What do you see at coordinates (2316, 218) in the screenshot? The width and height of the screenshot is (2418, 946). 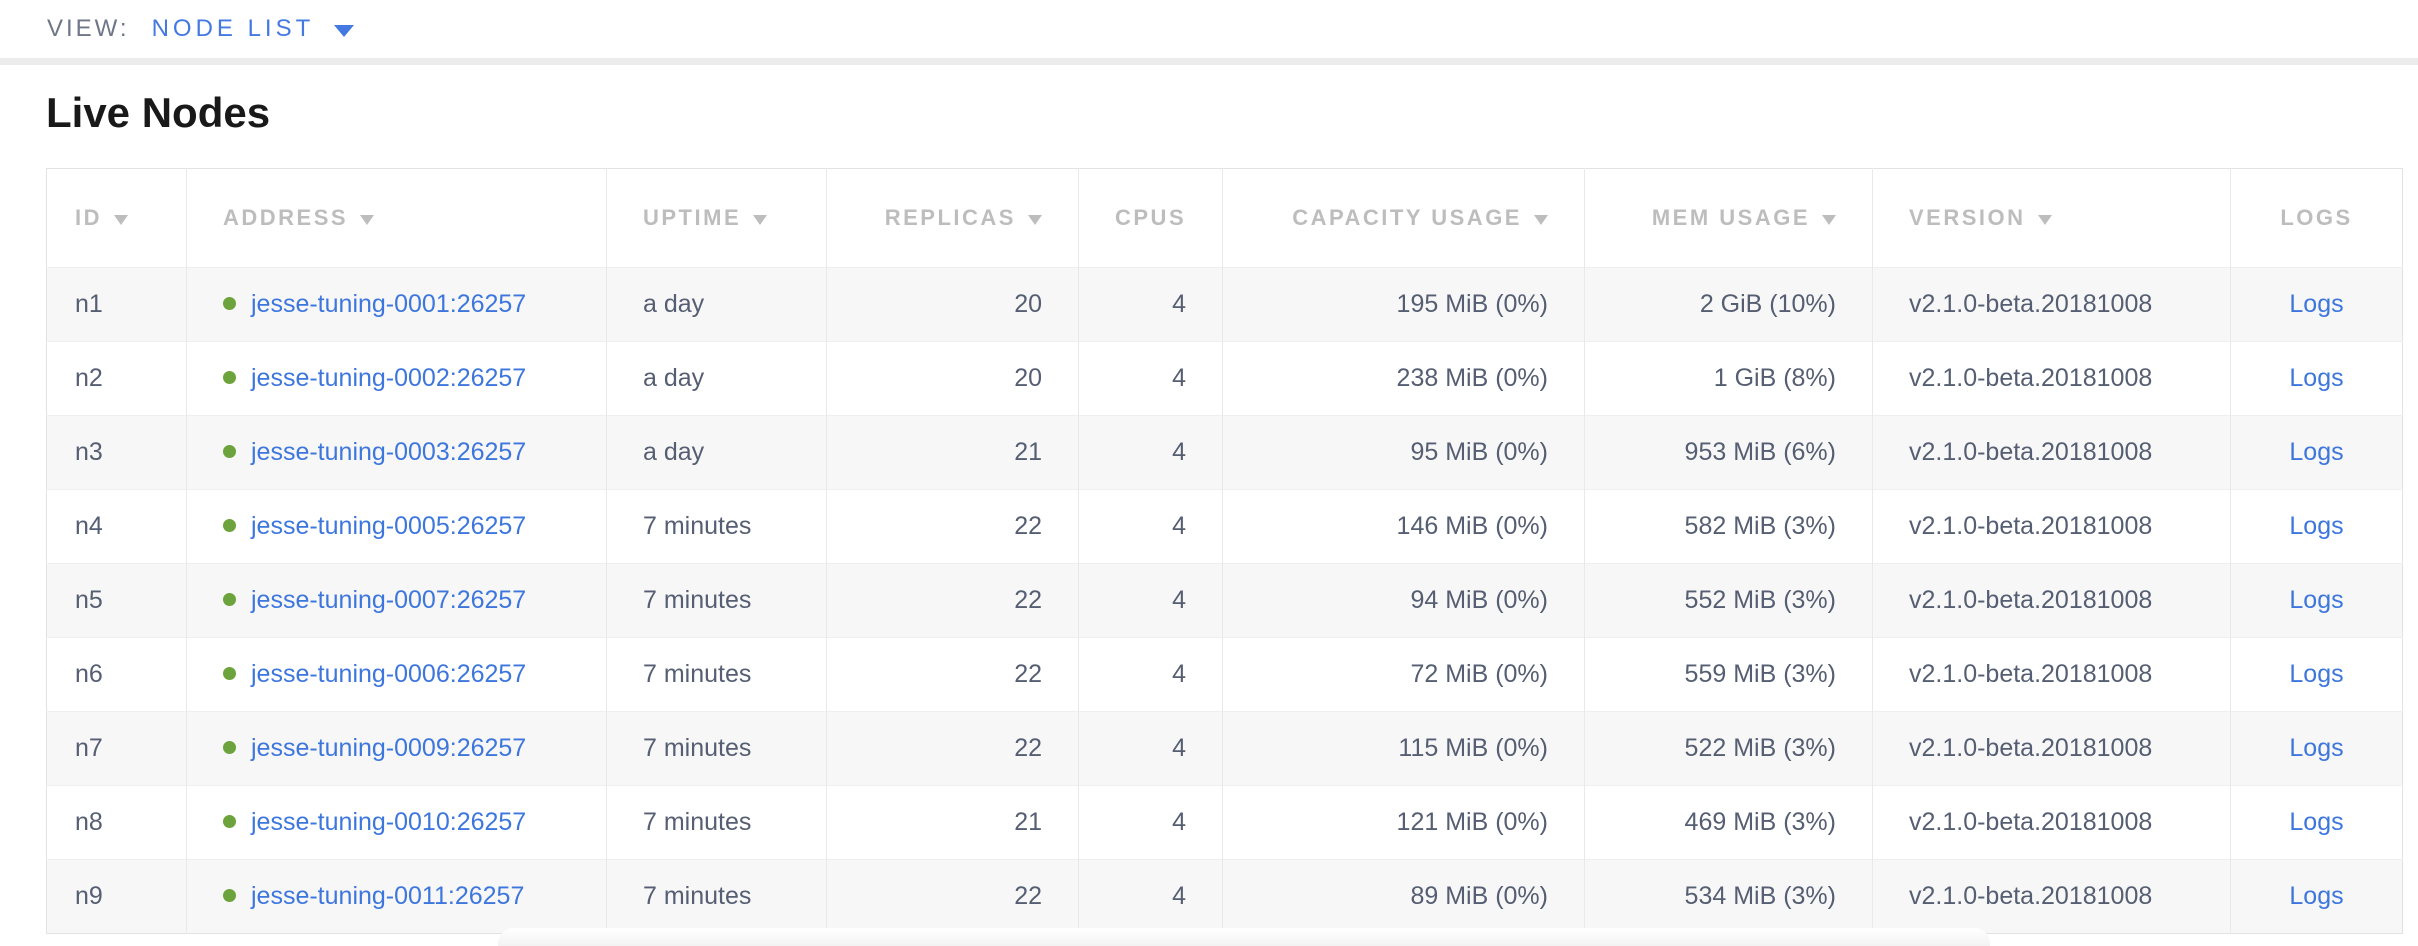 I see `column-header-label: LOGS` at bounding box center [2316, 218].